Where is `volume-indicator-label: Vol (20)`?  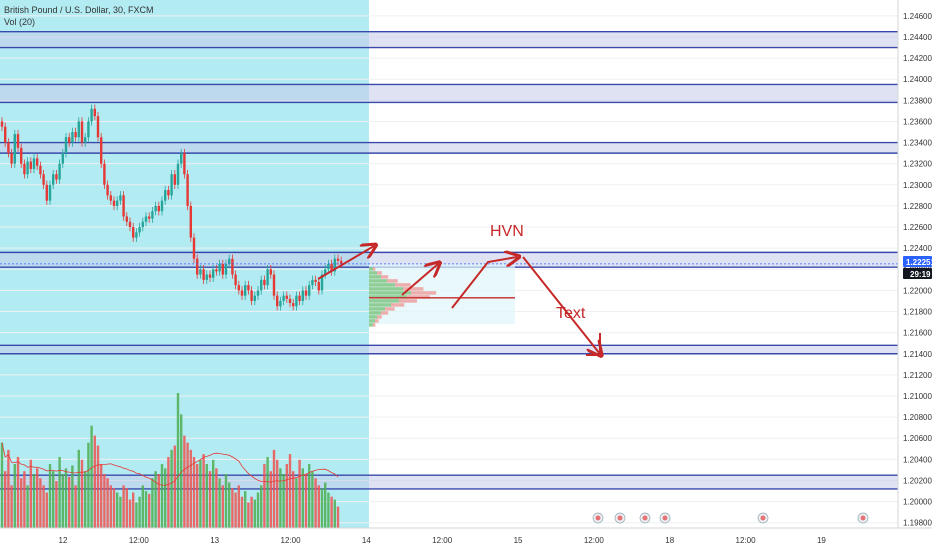 volume-indicator-label: Vol (20) is located at coordinates (20, 22).